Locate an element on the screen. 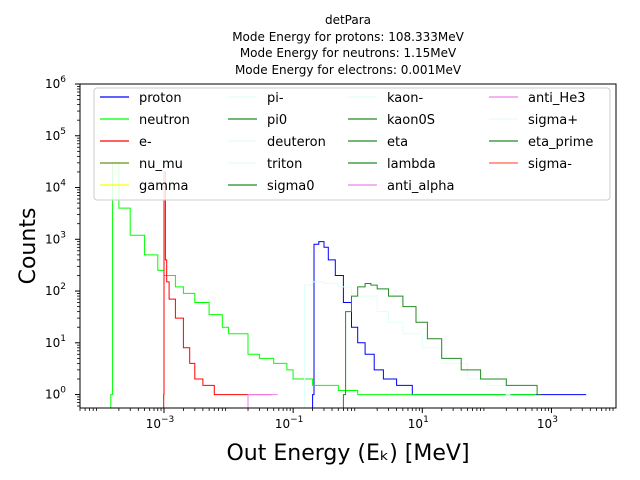 The height and width of the screenshot is (480, 640). y-axis-label: Counts is located at coordinates (28, 246).